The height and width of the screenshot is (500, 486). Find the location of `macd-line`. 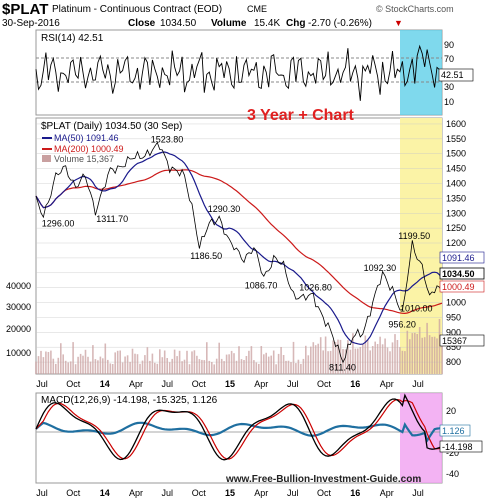

macd-line is located at coordinates (239, 427).